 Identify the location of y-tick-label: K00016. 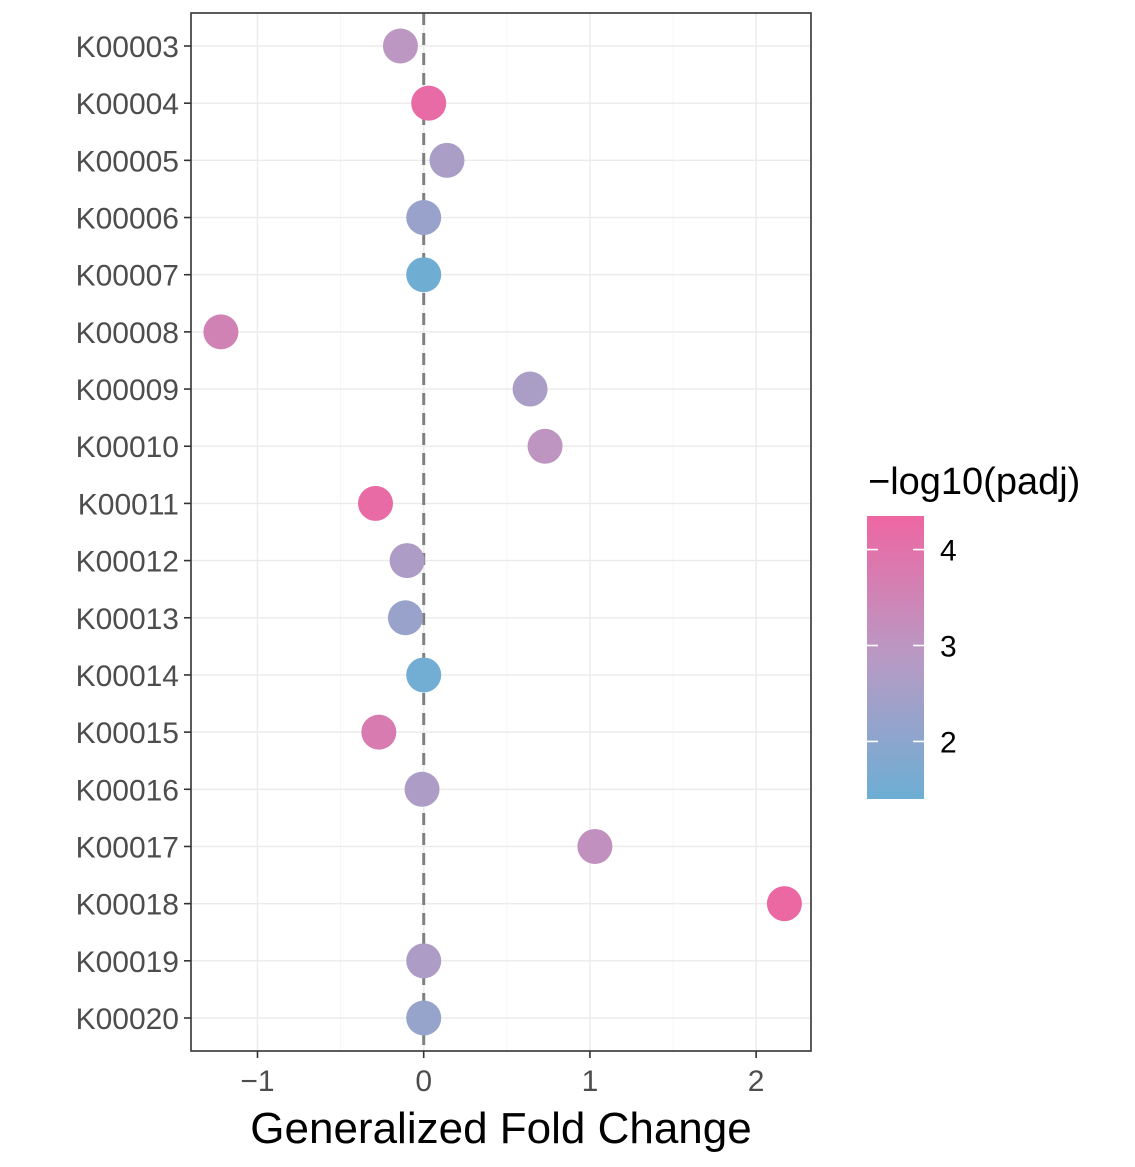
(127, 790).